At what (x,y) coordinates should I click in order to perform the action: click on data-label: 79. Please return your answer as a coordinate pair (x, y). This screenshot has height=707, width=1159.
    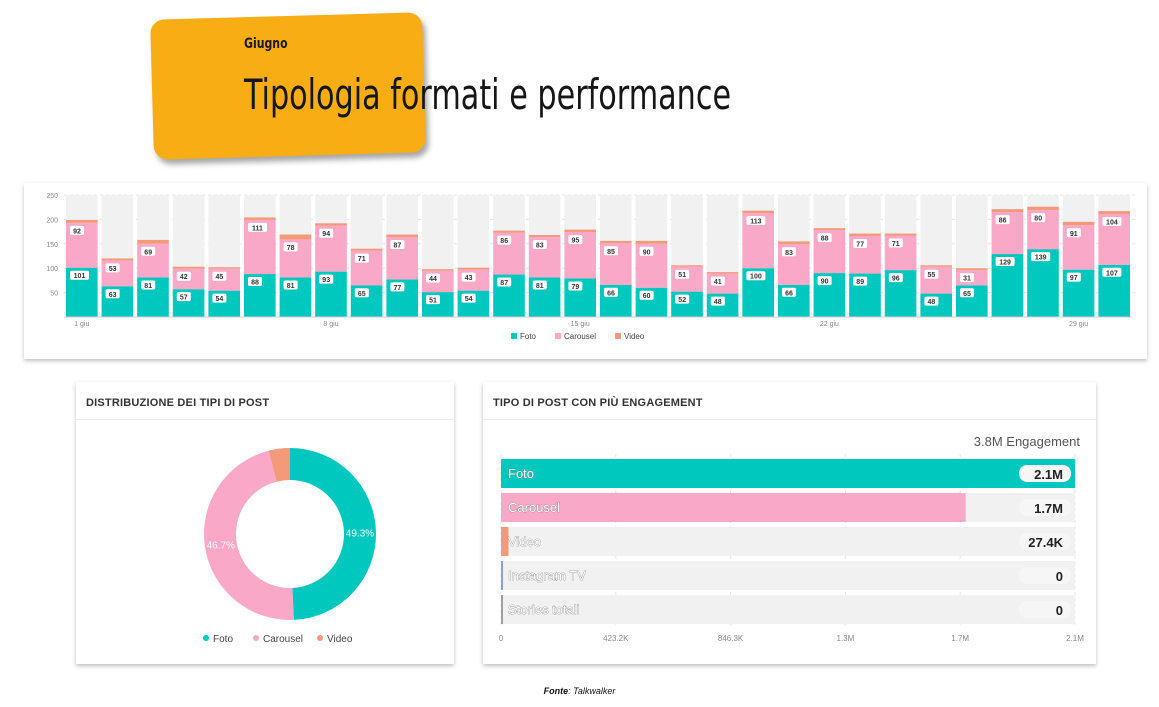
    Looking at the image, I should click on (576, 287).